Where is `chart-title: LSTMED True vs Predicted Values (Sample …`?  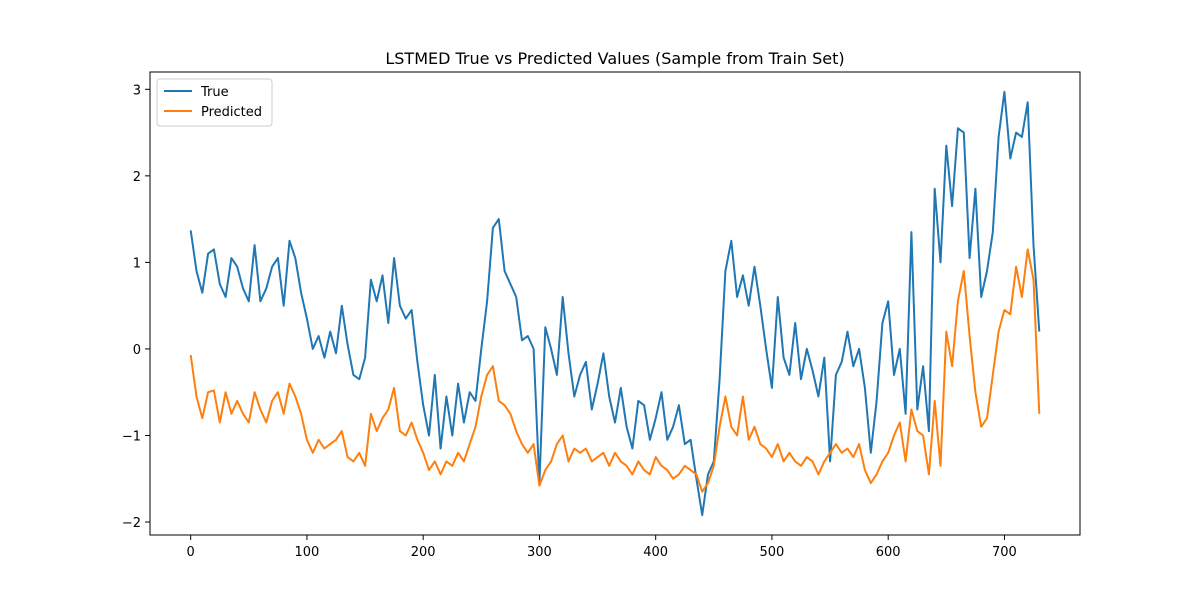 chart-title: LSTMED True vs Predicted Values (Sample … is located at coordinates (614, 58).